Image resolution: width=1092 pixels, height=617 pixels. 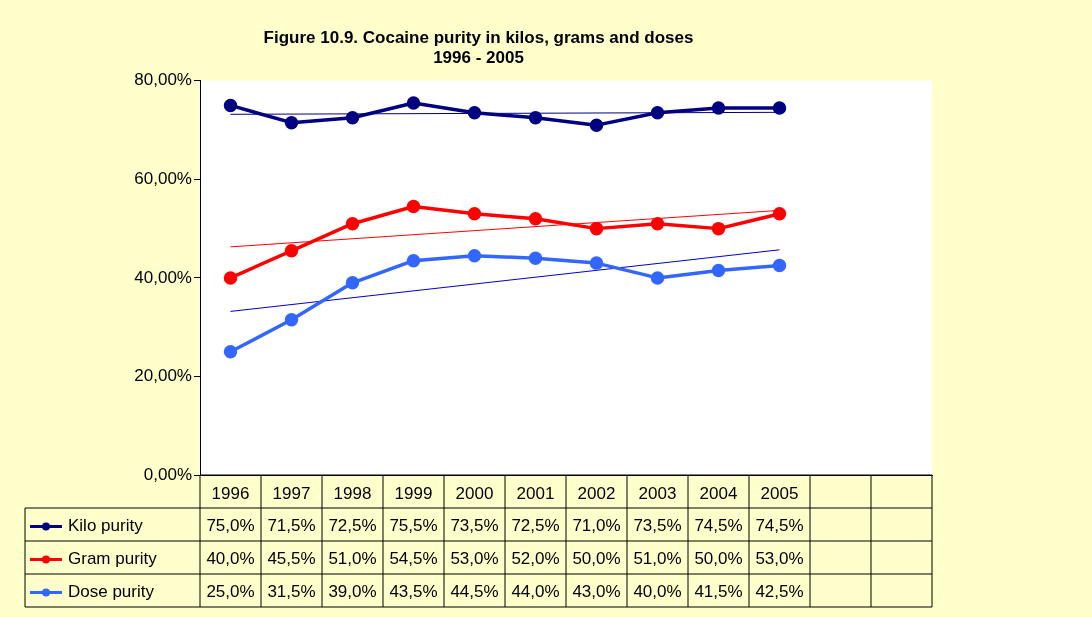 I want to click on data-label: 44,5%, so click(x=474, y=592).